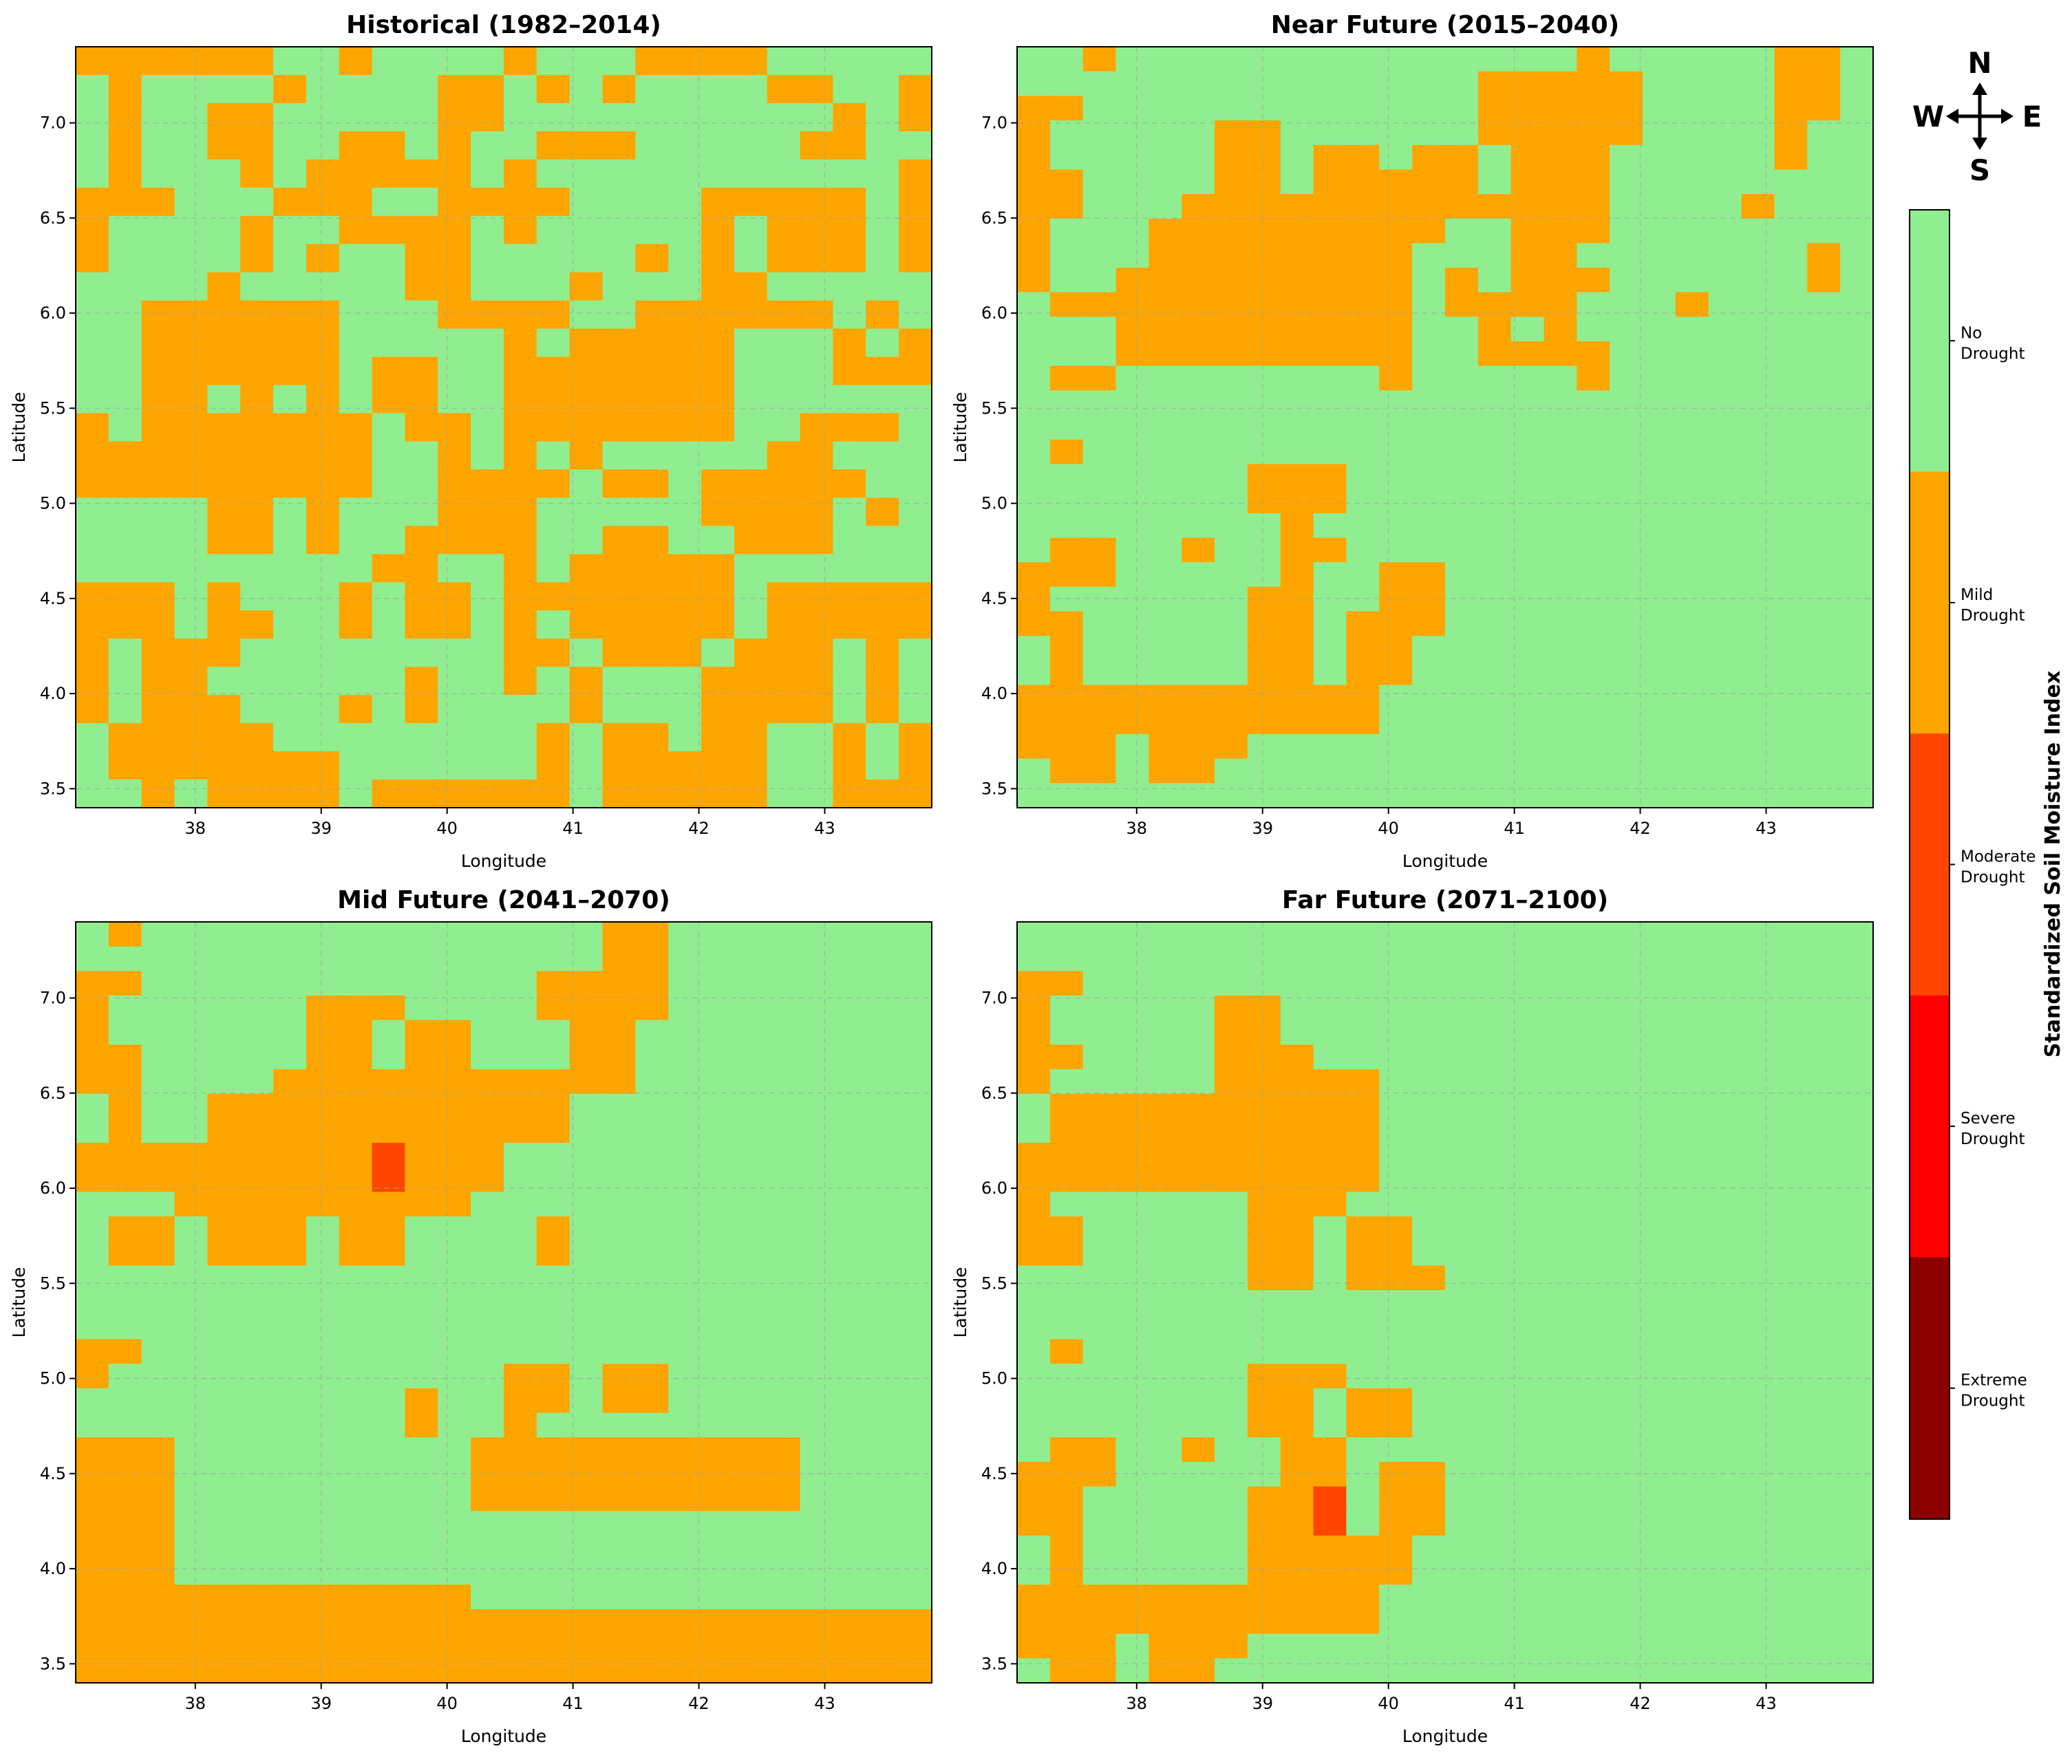 Image resolution: width=2072 pixels, height=1764 pixels. I want to click on y-tick-label: 3.5, so click(53, 1663).